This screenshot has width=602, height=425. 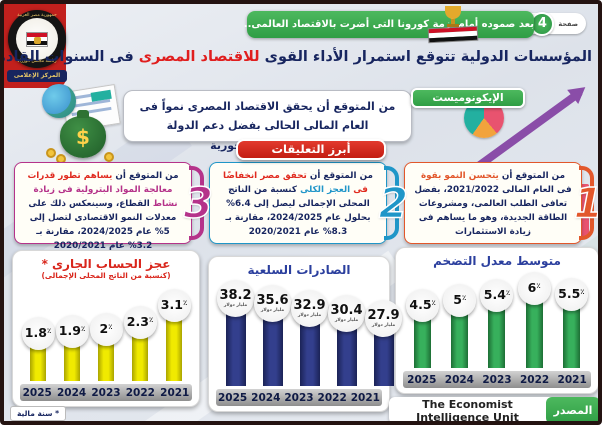 I want to click on value-badge: 27.9 مليار دولار, so click(x=383, y=318).